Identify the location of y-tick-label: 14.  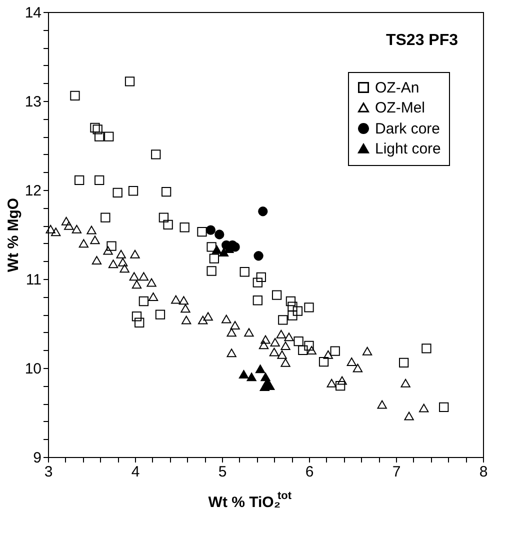
(33, 13).